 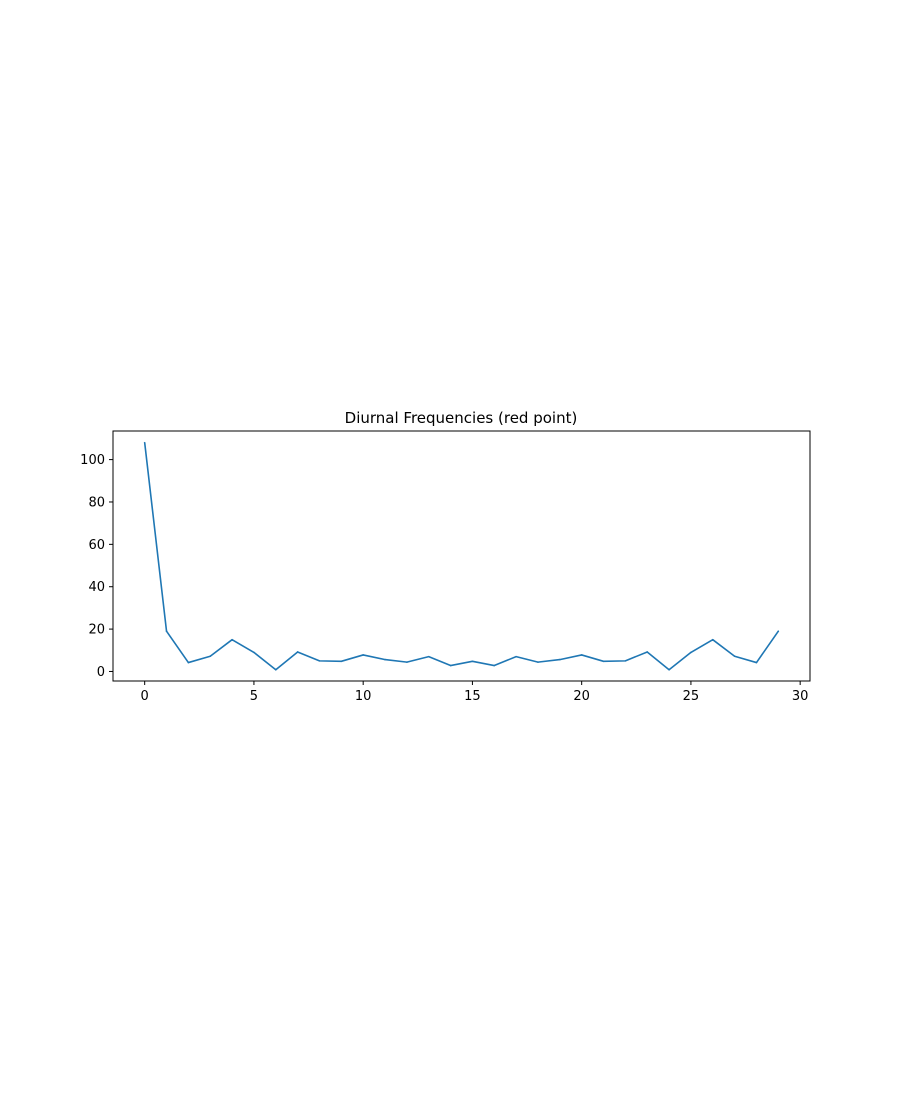 What do you see at coordinates (96, 502) in the screenshot?
I see `y-tick-label: 80` at bounding box center [96, 502].